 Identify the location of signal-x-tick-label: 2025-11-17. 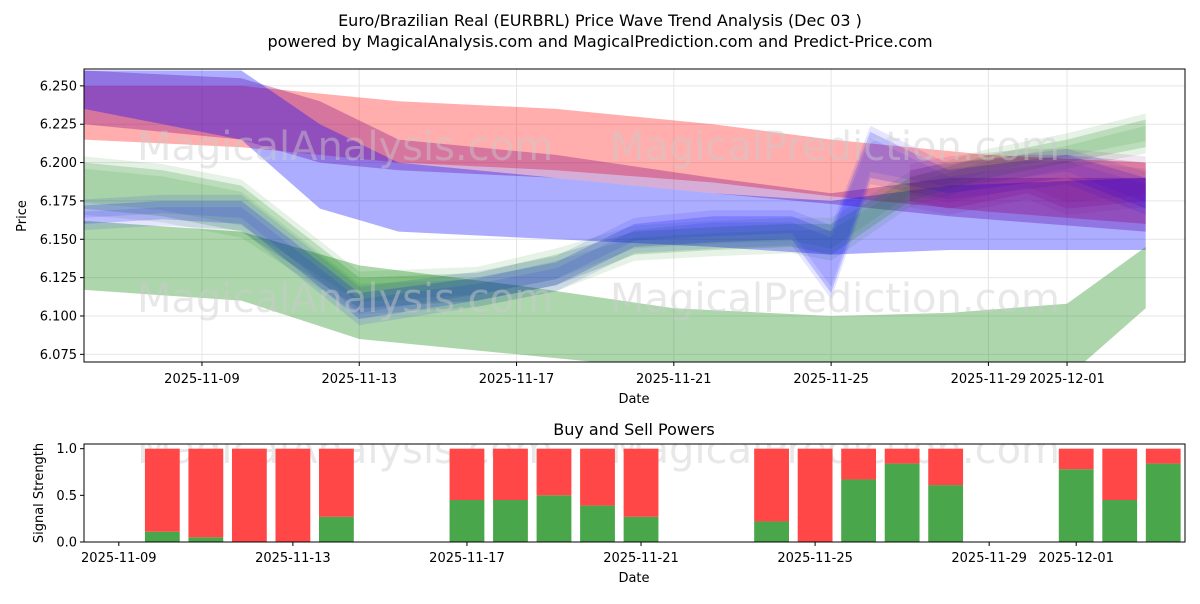
(467, 558).